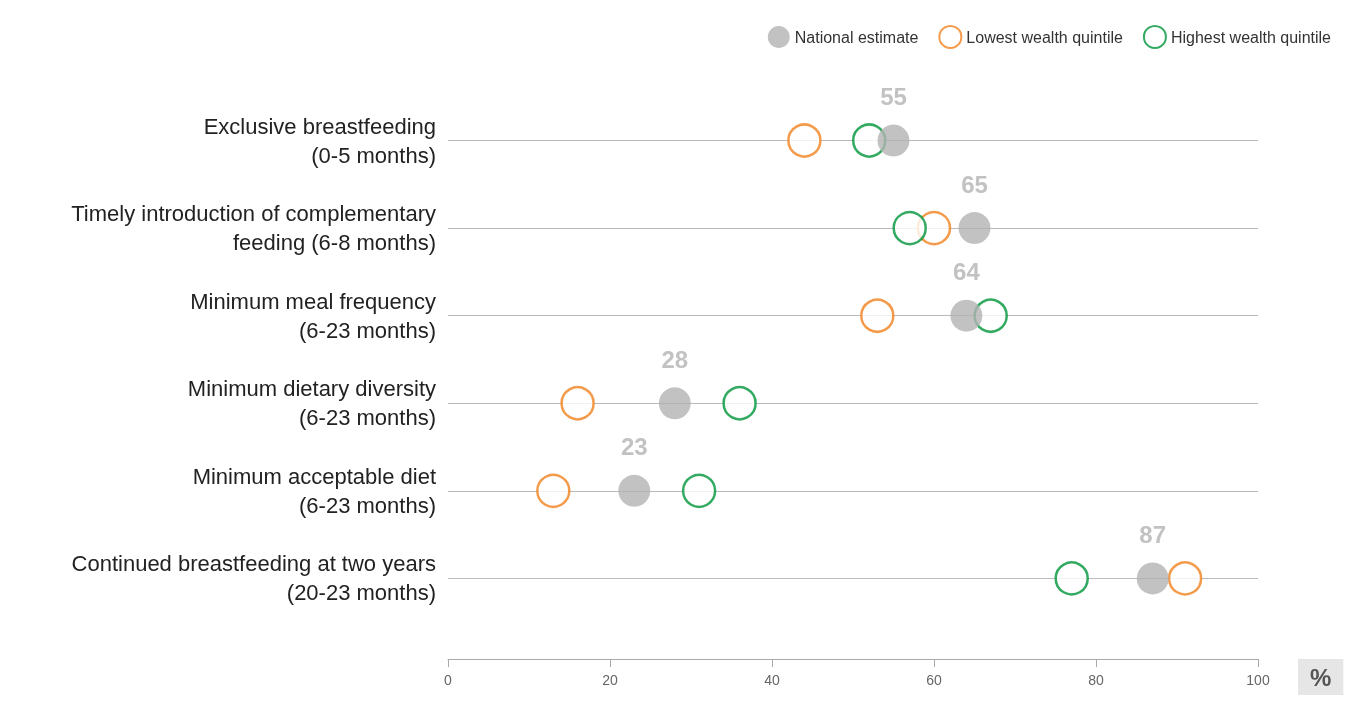  Describe the element at coordinates (253, 578) in the screenshot. I see `y-tick-label: Continued breastfeeding at two years (20-23 months)` at that location.